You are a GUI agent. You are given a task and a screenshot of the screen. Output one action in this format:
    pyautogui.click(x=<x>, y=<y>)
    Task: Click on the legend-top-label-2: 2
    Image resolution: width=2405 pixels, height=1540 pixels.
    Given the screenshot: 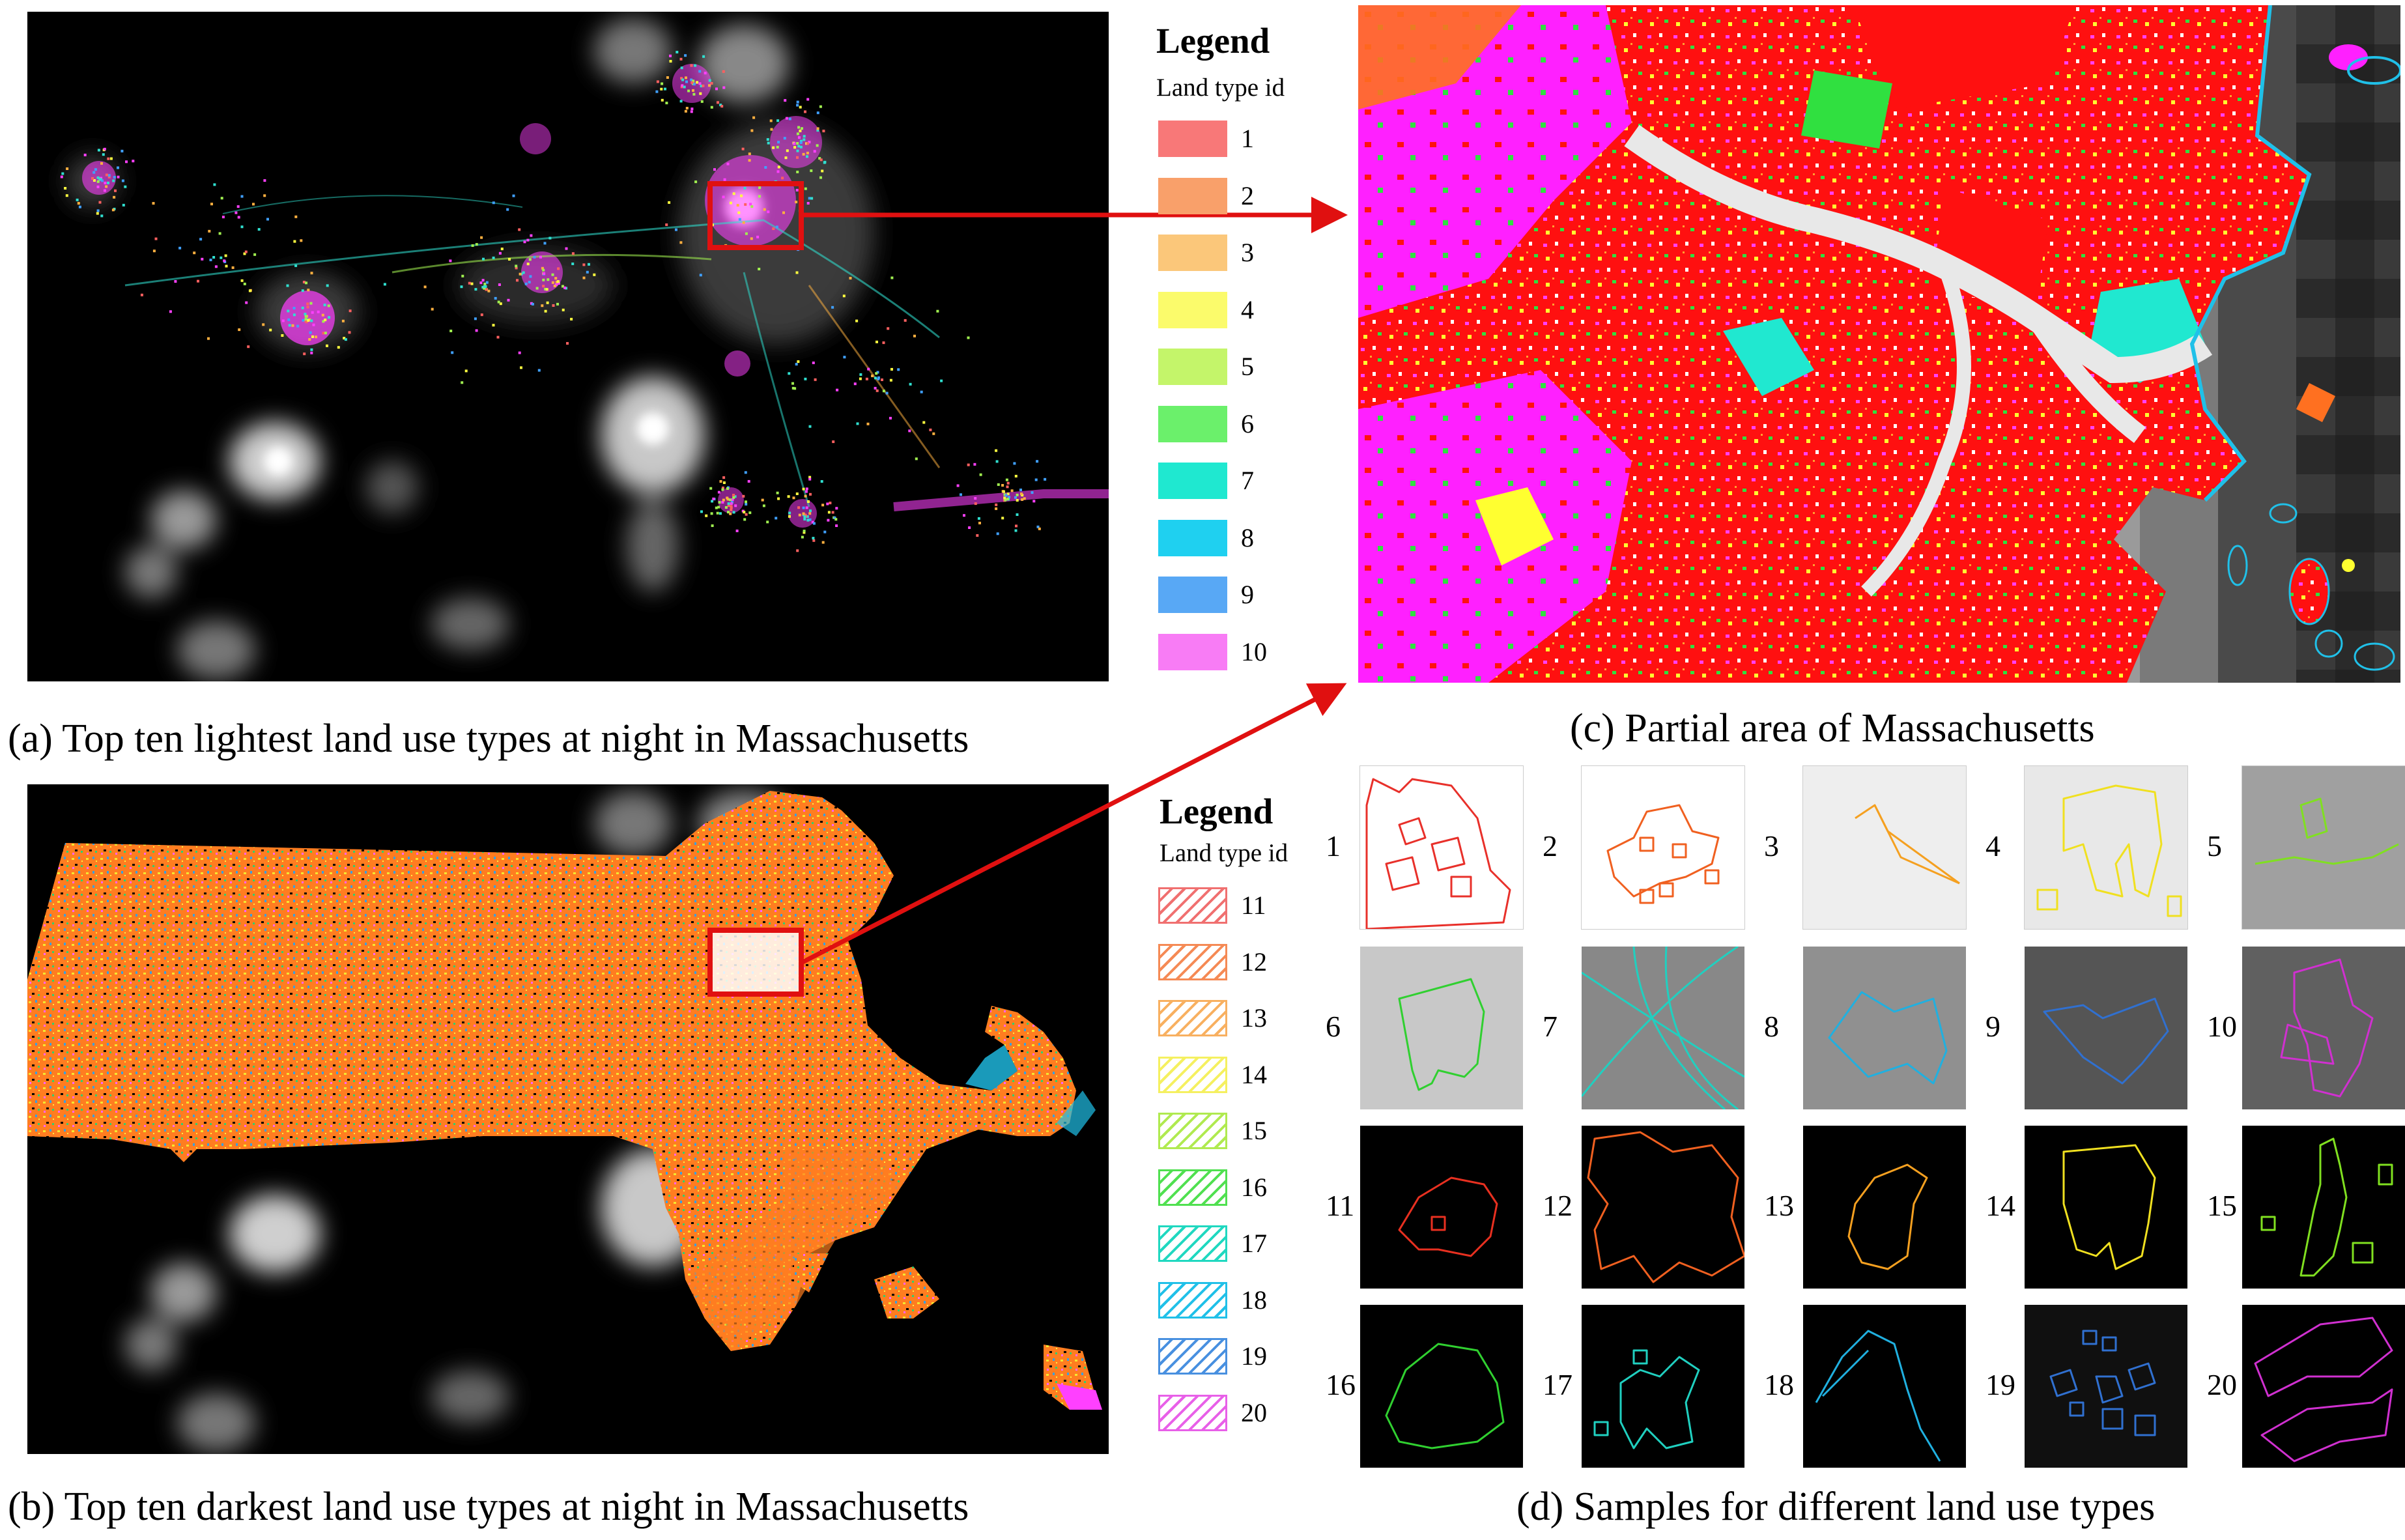 What is the action you would take?
    pyautogui.click(x=1248, y=195)
    